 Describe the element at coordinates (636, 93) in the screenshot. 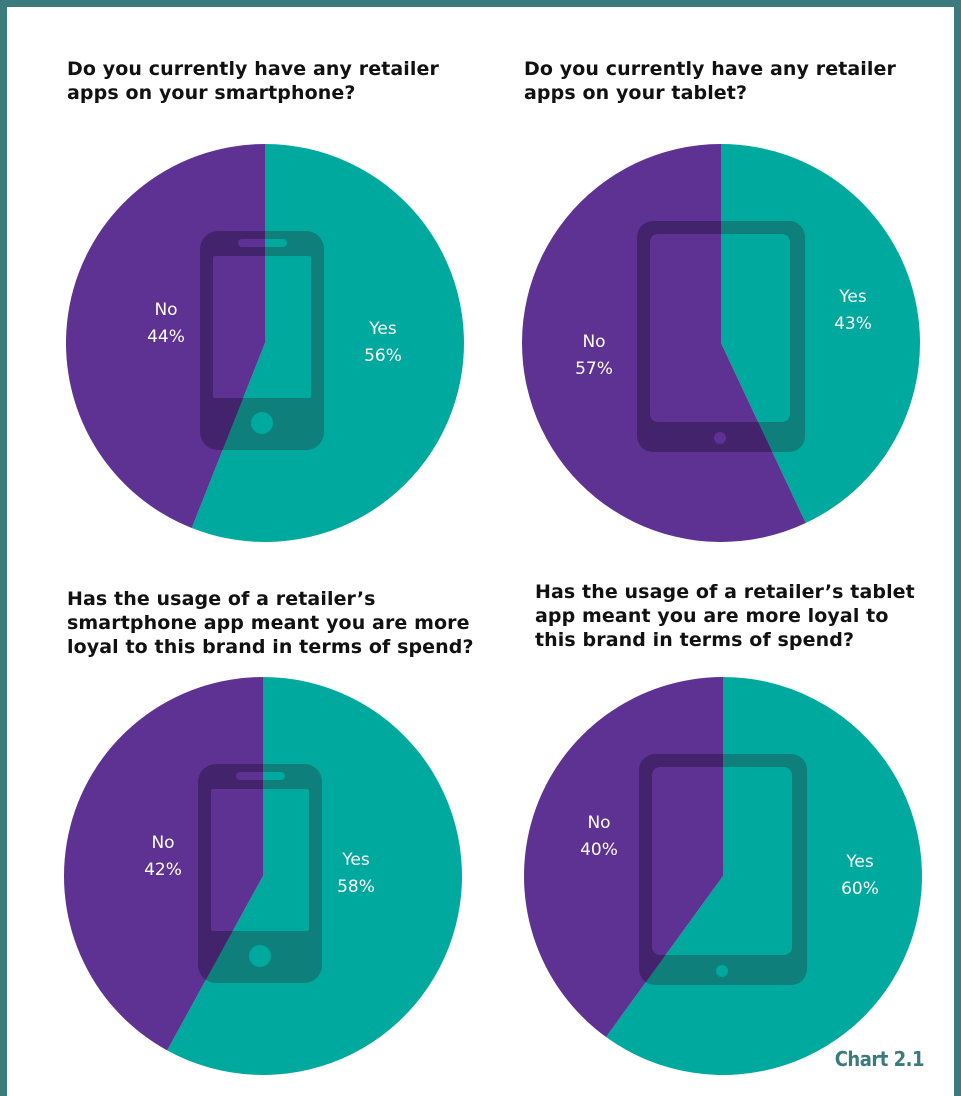

I see `pie-title-line: apps on your tablet?` at that location.